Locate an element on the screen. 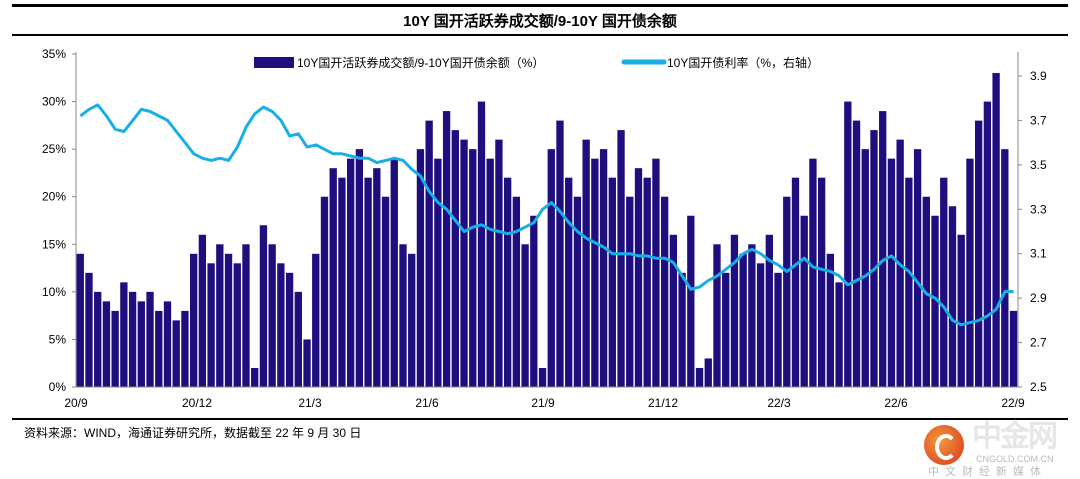  legend: 10Y国开活跃券成交额/9-10Y国开债余额（%） 10Y国开债利率（%，右轴） is located at coordinates (536, 62).